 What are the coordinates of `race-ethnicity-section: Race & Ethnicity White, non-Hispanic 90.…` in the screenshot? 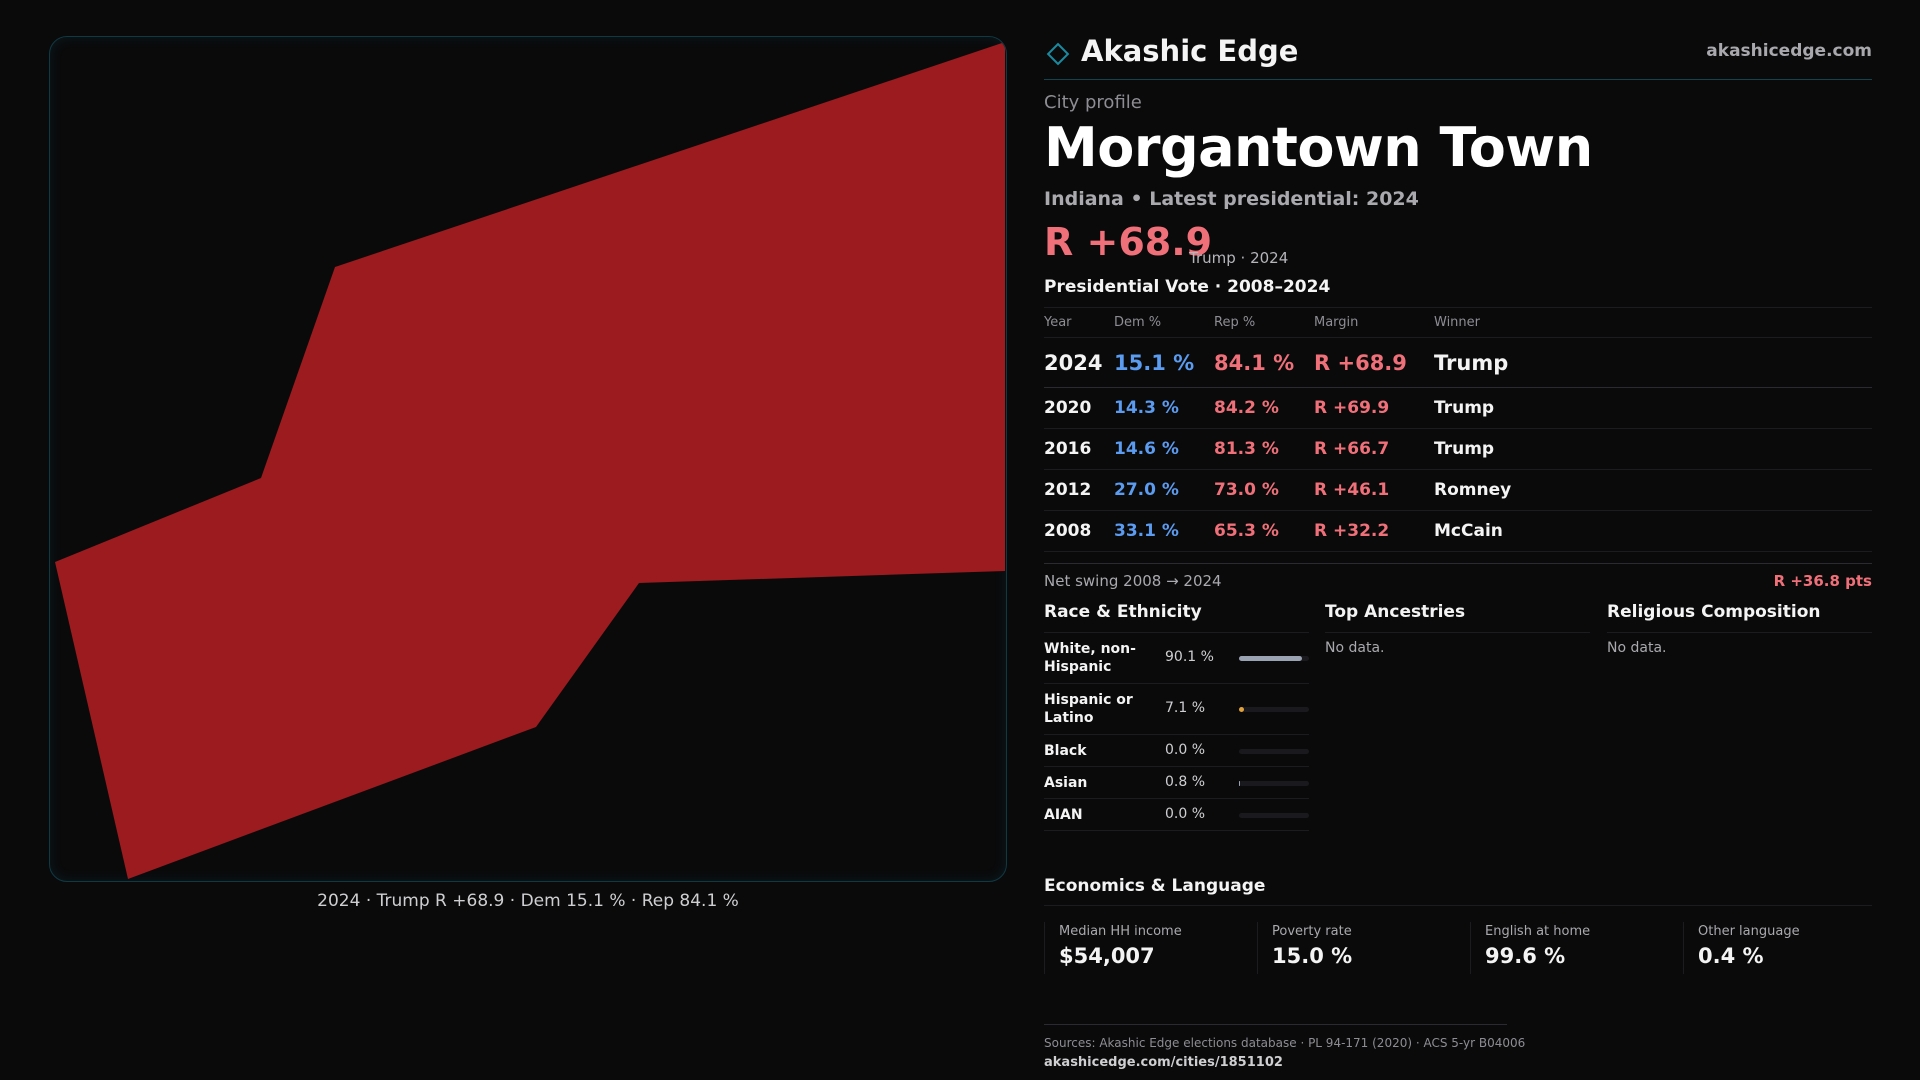 It's located at (1176, 716).